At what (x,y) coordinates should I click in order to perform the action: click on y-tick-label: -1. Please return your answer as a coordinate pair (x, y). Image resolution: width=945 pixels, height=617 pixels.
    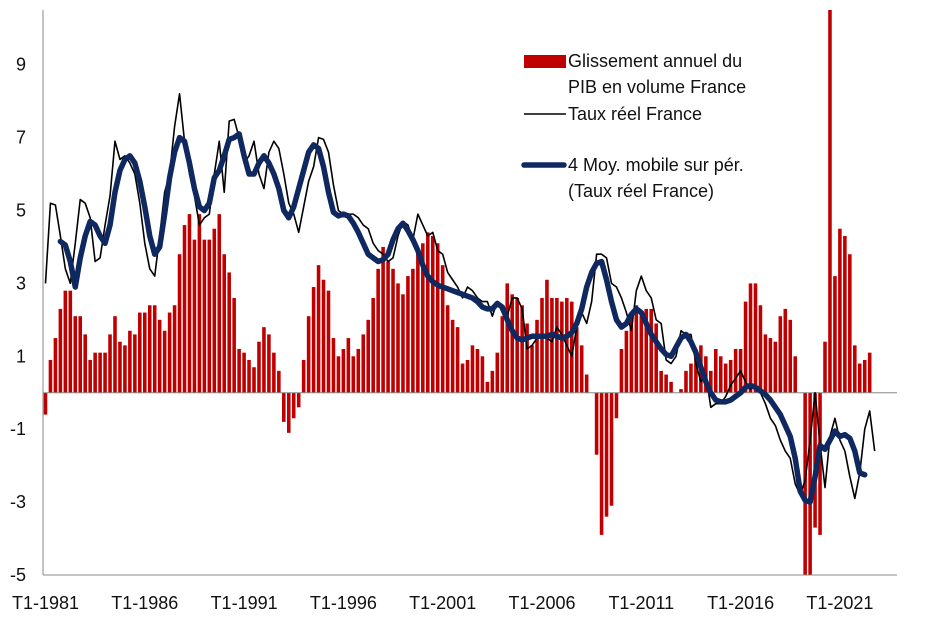
    Looking at the image, I should click on (18, 429).